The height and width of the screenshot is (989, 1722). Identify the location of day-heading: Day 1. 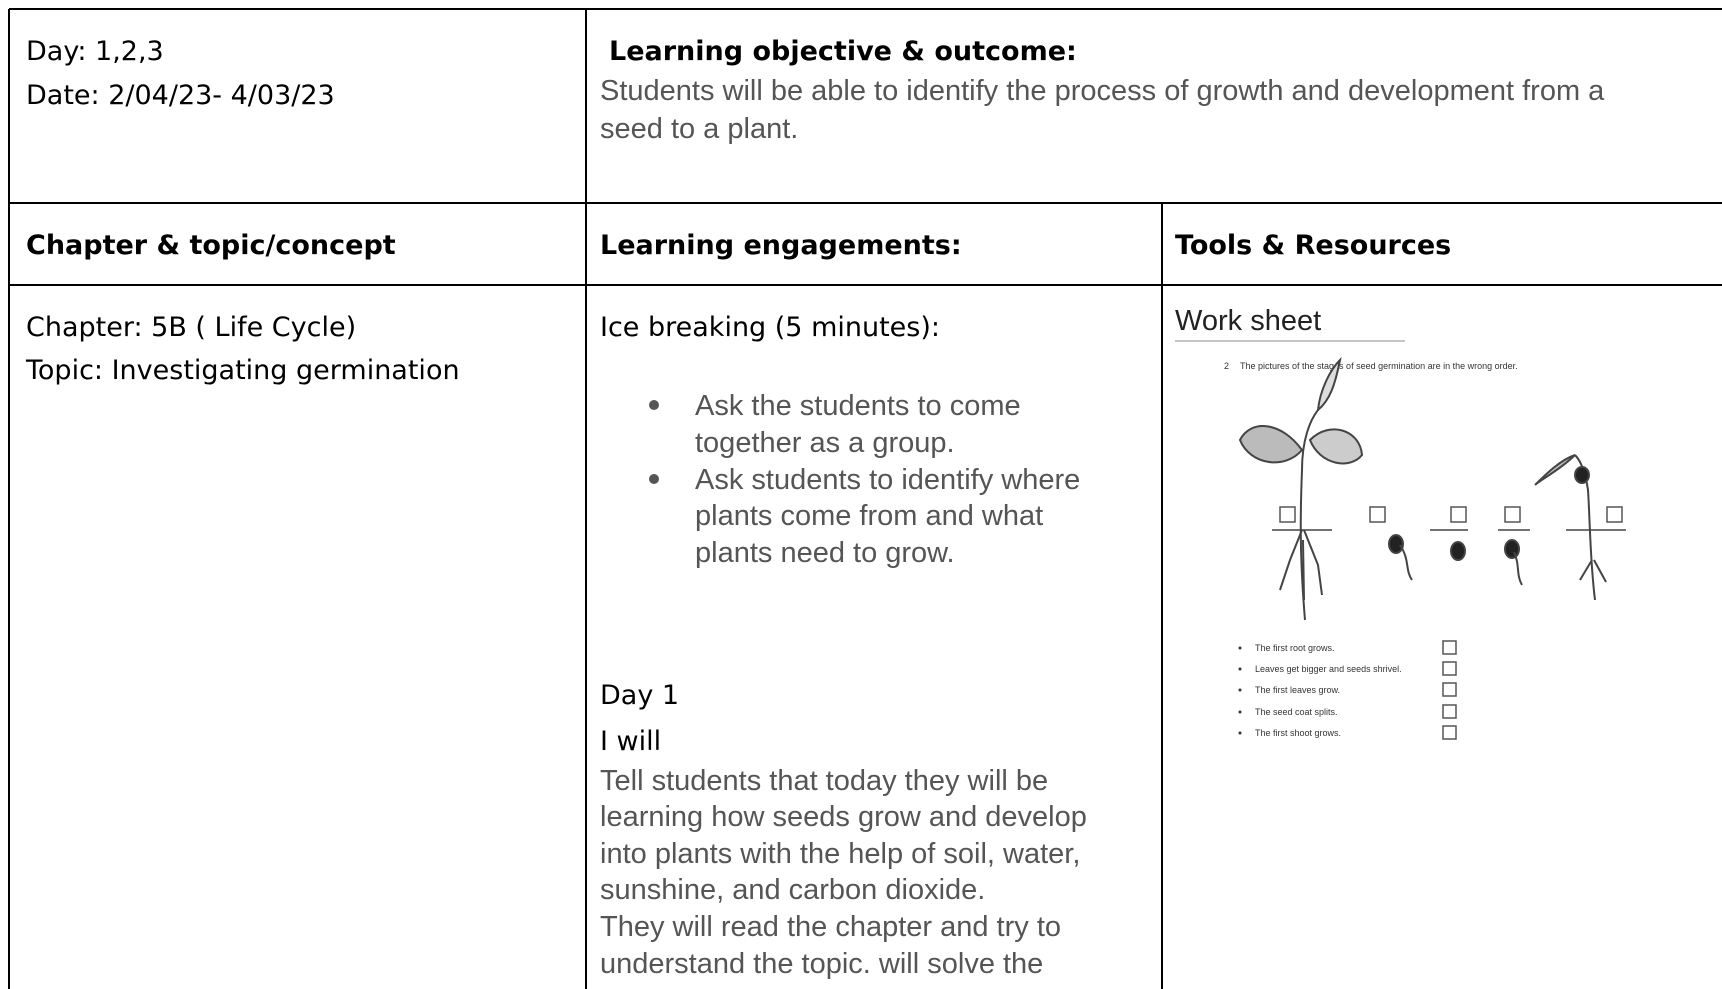
(639, 695).